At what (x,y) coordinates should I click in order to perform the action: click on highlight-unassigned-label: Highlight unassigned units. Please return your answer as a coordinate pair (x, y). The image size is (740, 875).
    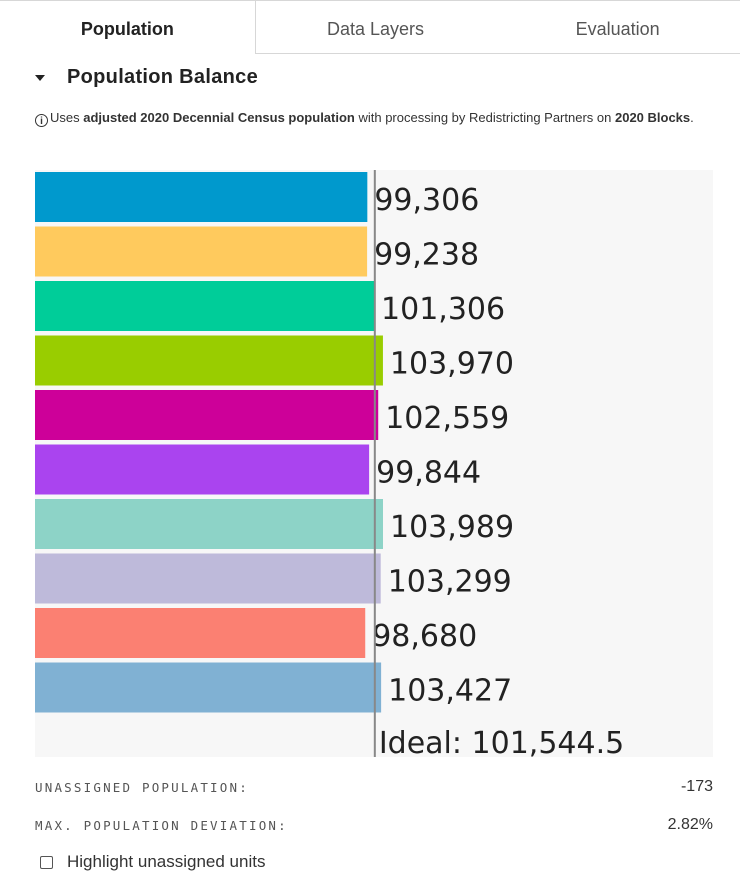
    Looking at the image, I should click on (166, 861).